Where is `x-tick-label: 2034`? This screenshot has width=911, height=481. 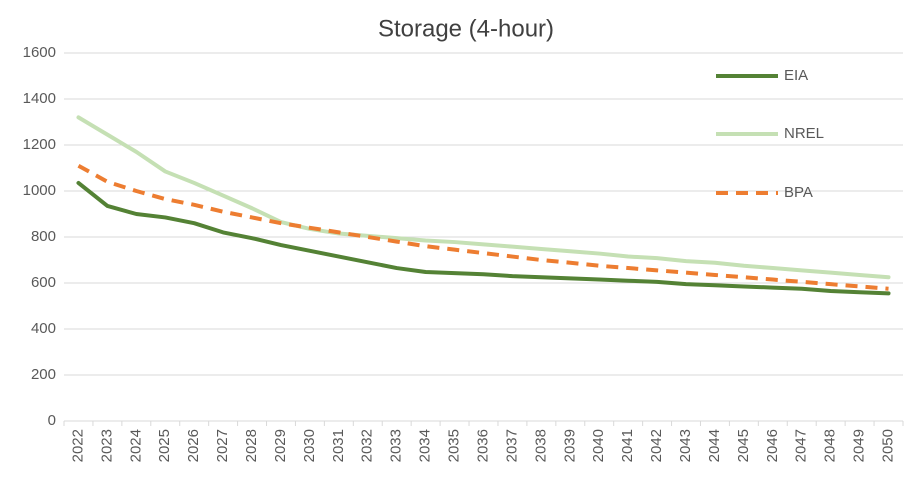
x-tick-label: 2034 is located at coordinates (425, 445).